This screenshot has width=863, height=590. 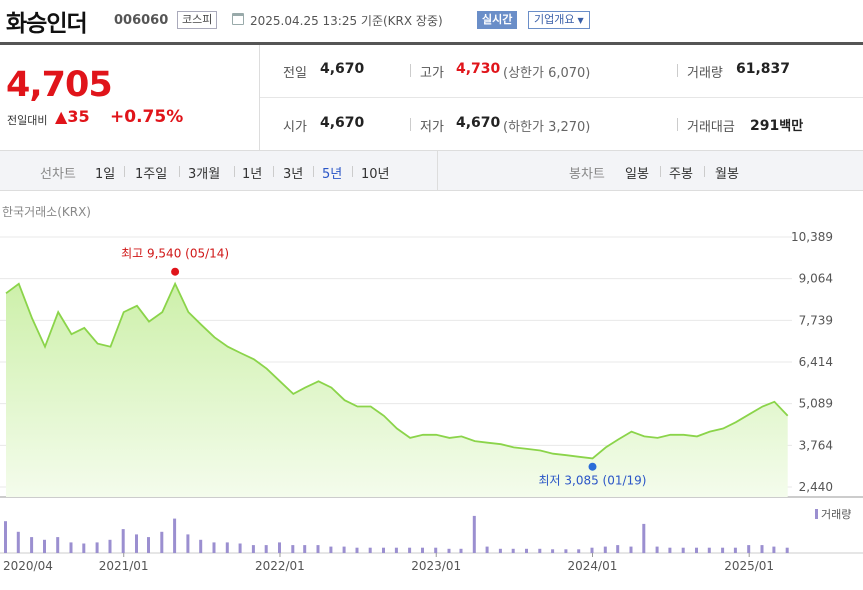 I want to click on max-label: 최고 9,540 (05/14), so click(x=175, y=254).